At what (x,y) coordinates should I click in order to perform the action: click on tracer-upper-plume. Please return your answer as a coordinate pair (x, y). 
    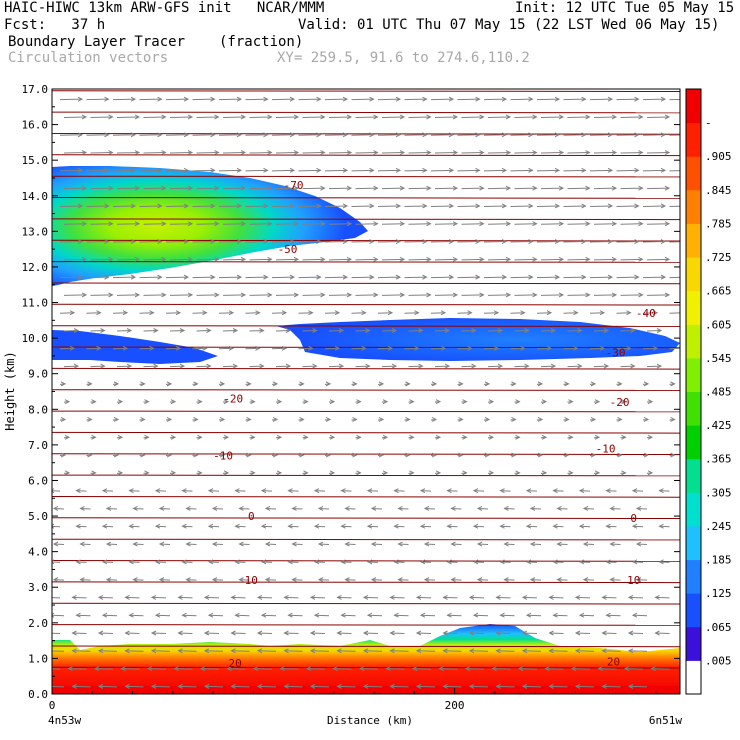
    Looking at the image, I should click on (210, 226).